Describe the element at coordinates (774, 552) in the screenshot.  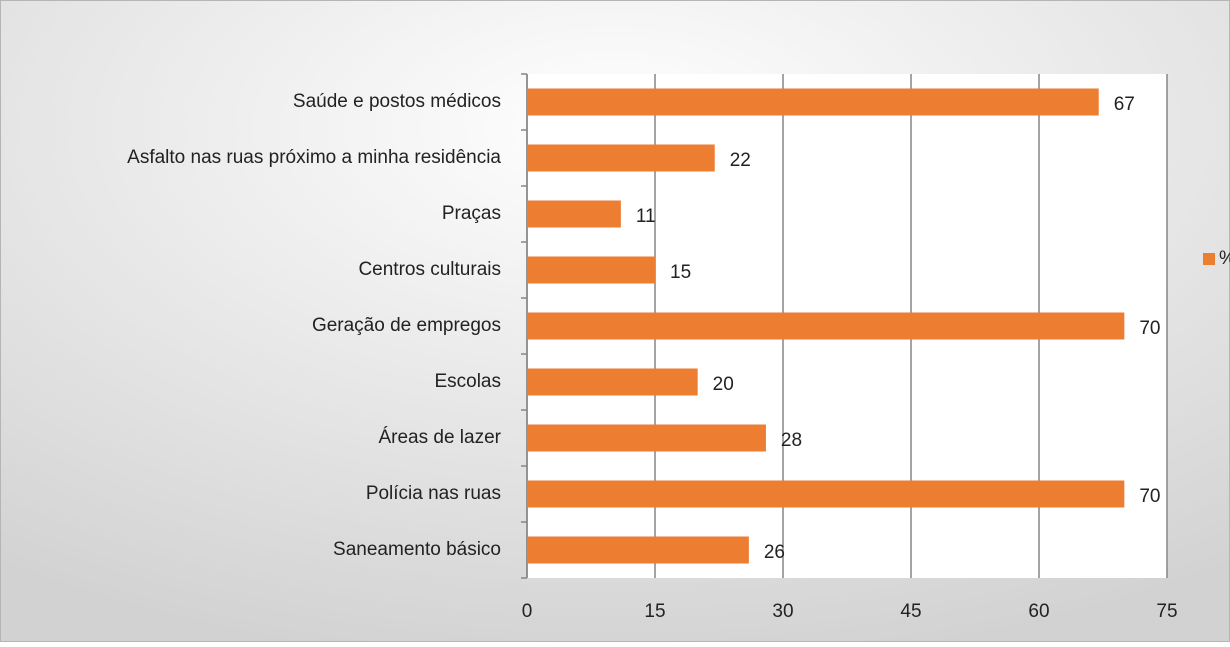
I see `data-label: 26` at that location.